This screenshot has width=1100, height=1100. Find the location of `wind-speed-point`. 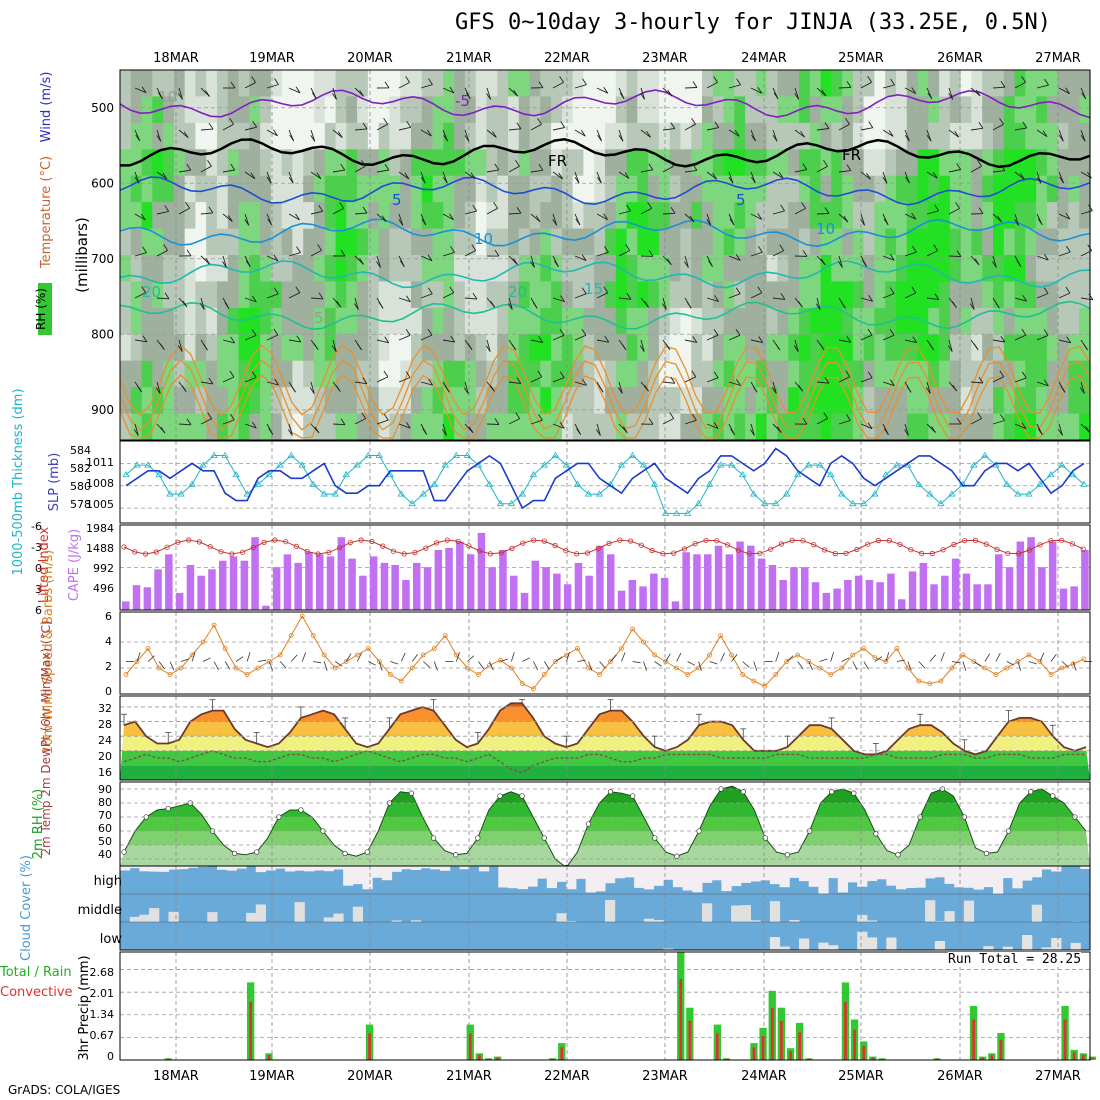

wind-speed-point is located at coordinates (412, 668).